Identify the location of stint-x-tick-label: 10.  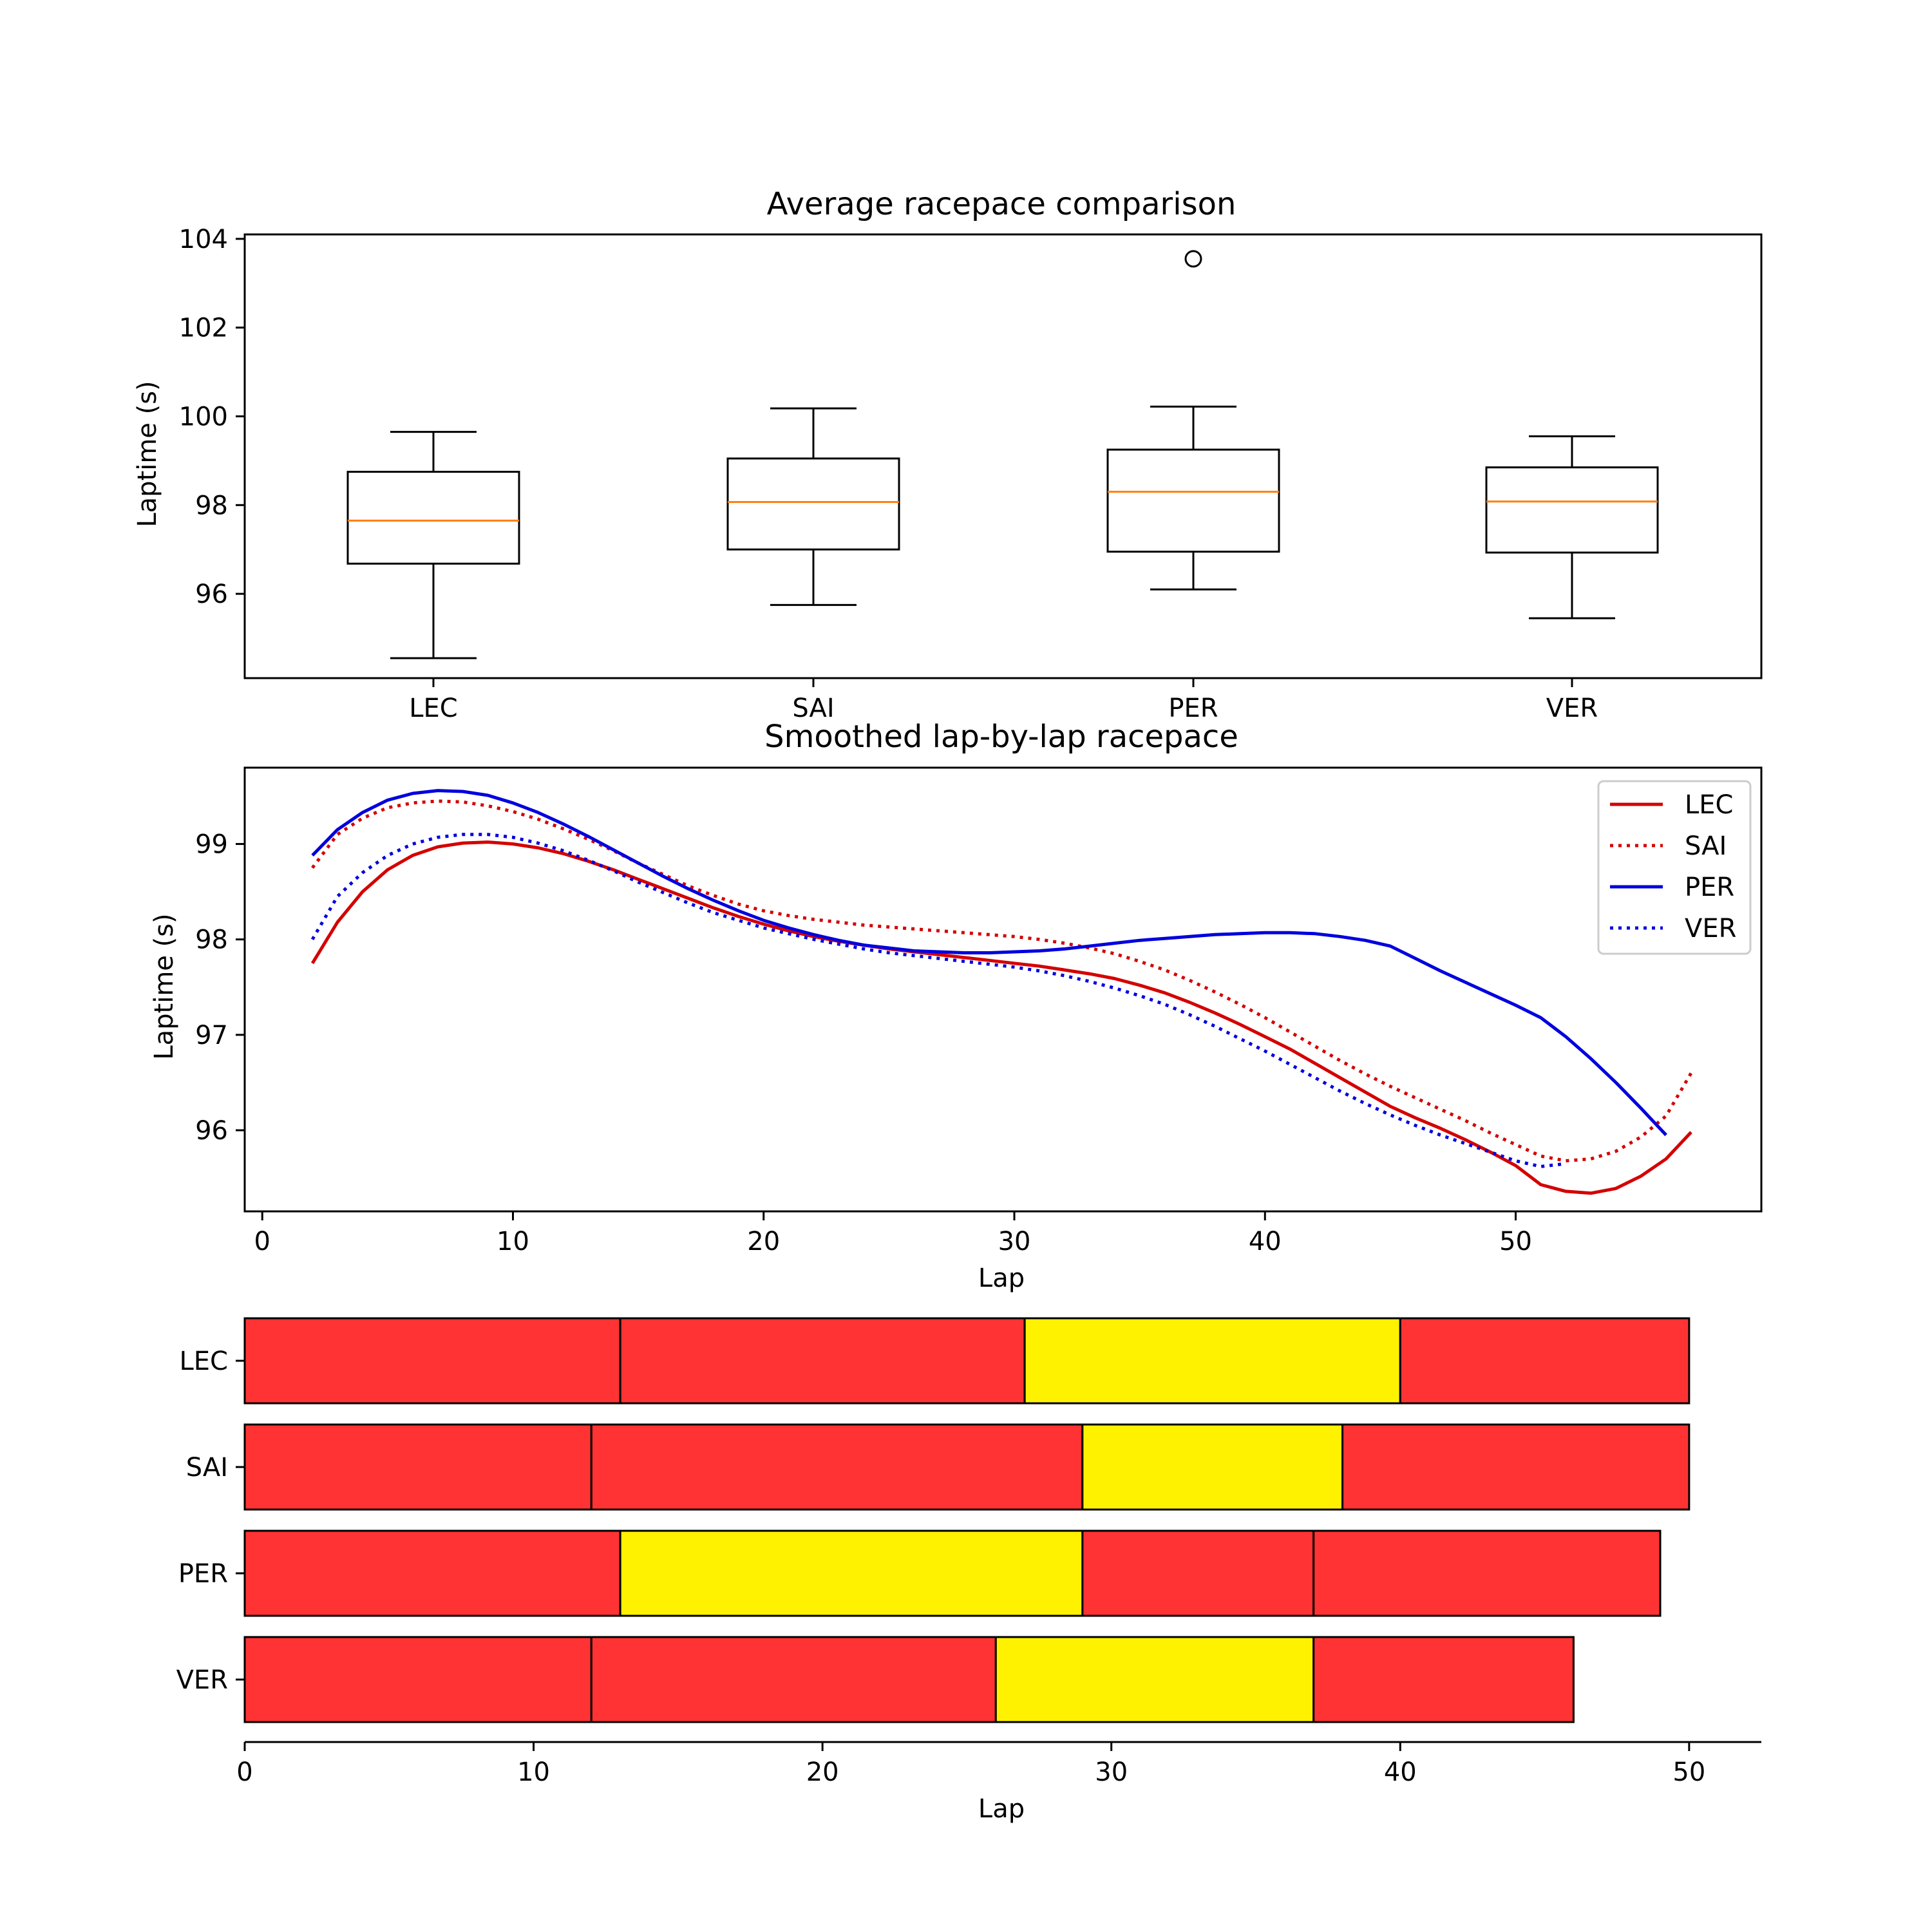
(533, 1772).